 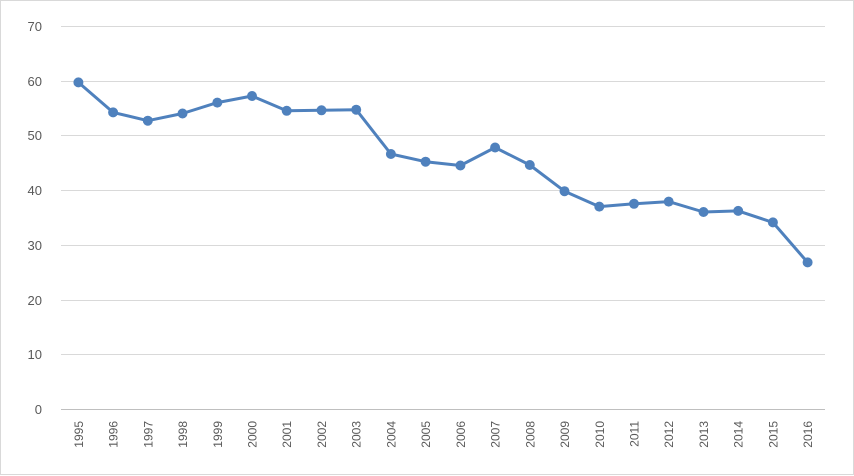 What do you see at coordinates (773, 434) in the screenshot?
I see `x-tick-label: 2015` at bounding box center [773, 434].